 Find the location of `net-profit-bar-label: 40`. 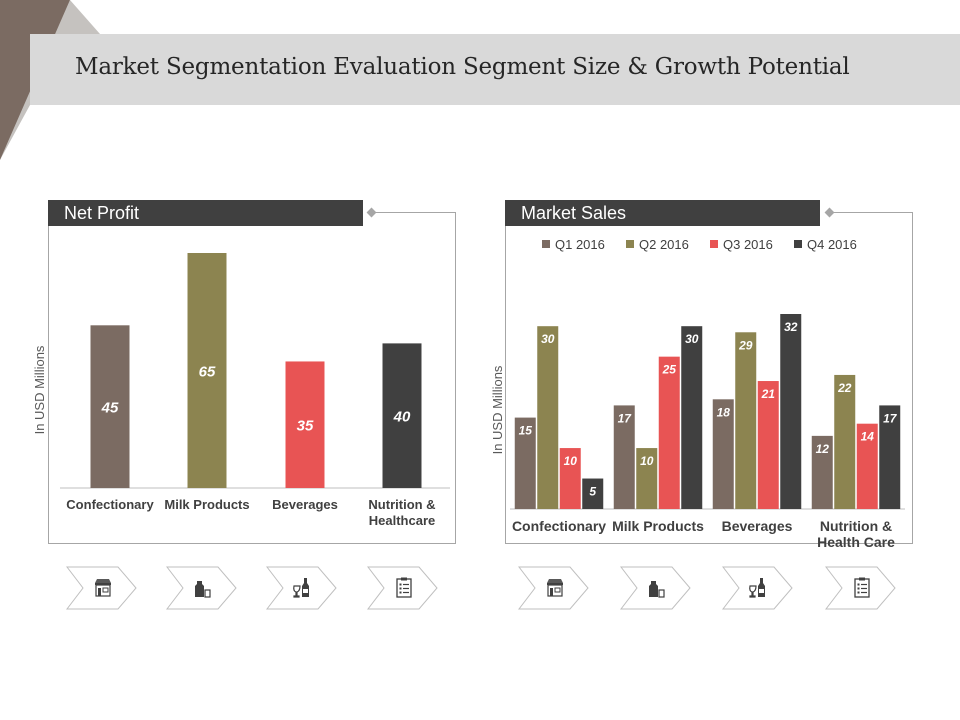

net-profit-bar-label: 40 is located at coordinates (402, 417).